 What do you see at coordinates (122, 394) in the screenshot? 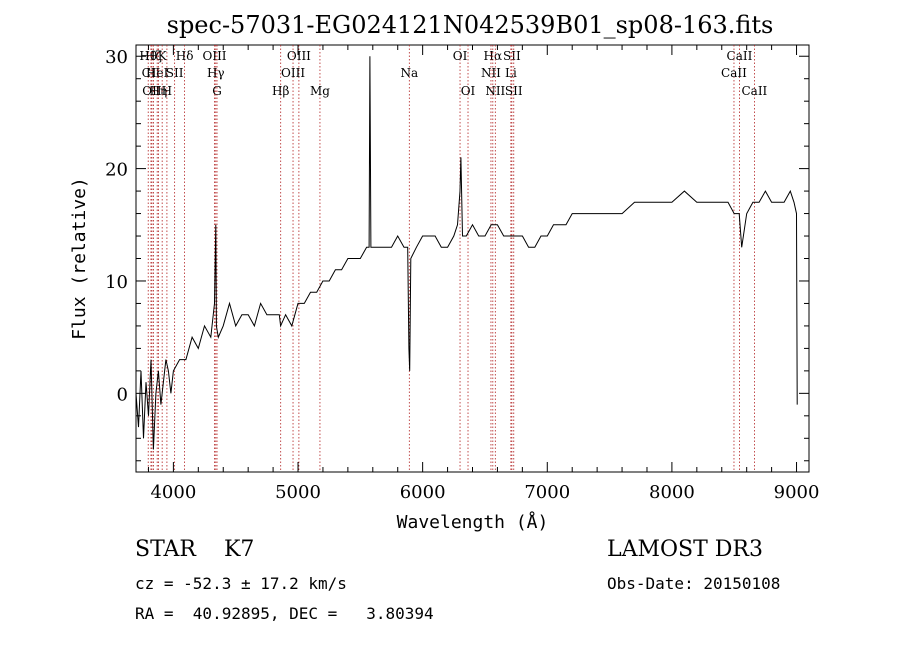
I see `y-tick-label: 0` at bounding box center [122, 394].